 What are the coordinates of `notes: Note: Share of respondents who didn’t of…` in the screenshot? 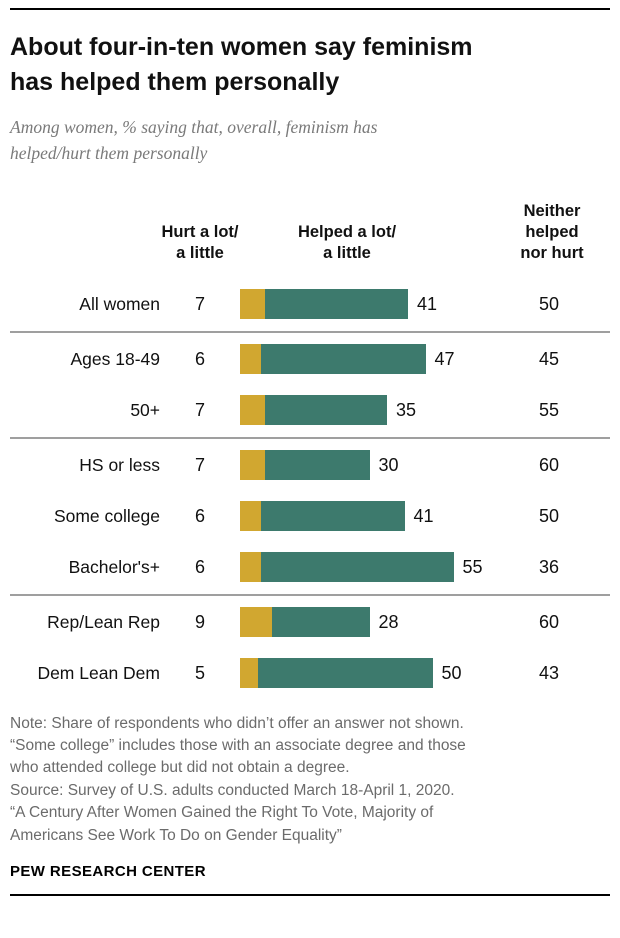 It's located at (310, 780).